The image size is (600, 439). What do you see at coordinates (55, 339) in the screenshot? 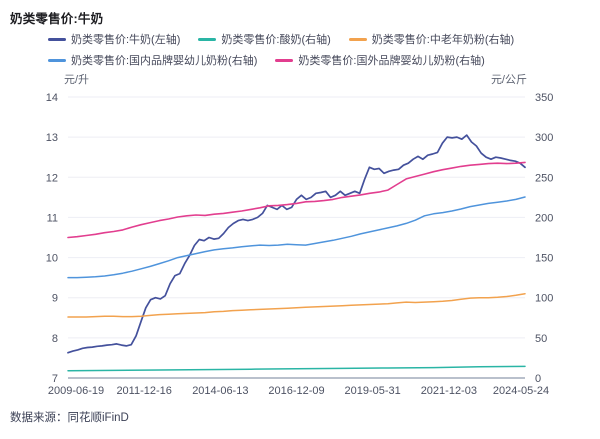
I see `left-axis-tick-label: 8` at bounding box center [55, 339].